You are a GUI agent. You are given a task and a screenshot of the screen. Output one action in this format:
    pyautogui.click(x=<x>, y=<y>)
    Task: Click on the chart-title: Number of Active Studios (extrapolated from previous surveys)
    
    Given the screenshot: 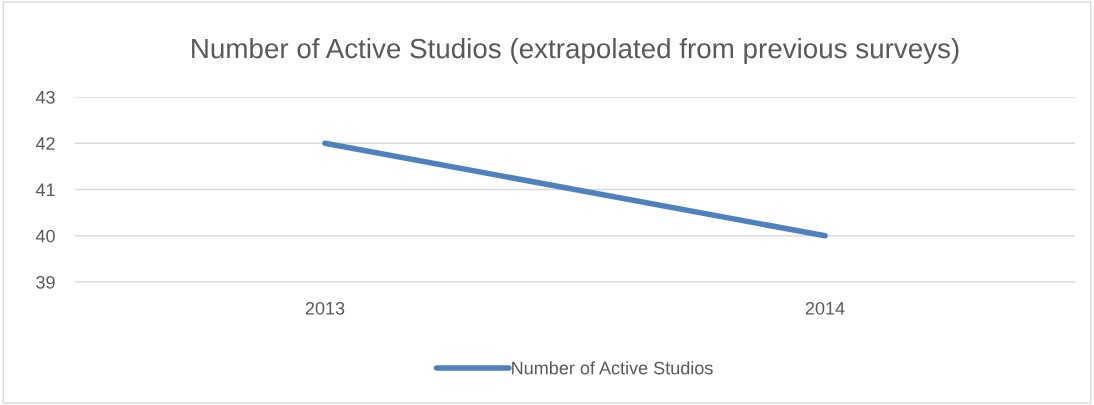 What is the action you would take?
    pyautogui.click(x=575, y=50)
    